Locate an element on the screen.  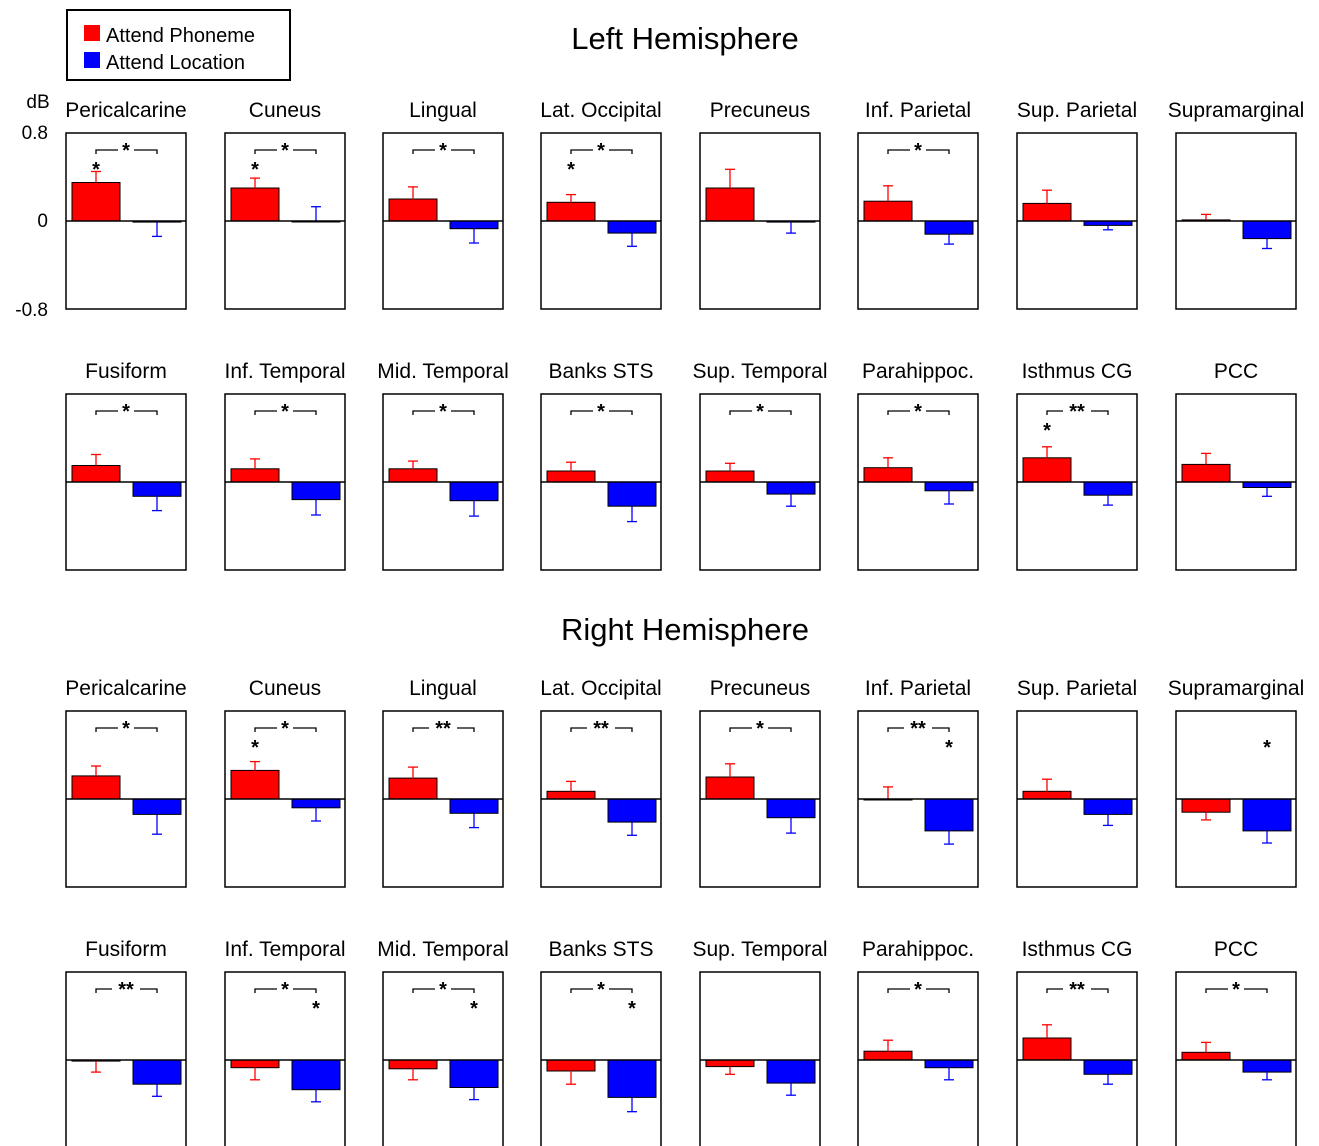
rh-banks-sts-bar-location is located at coordinates (632, 1078).